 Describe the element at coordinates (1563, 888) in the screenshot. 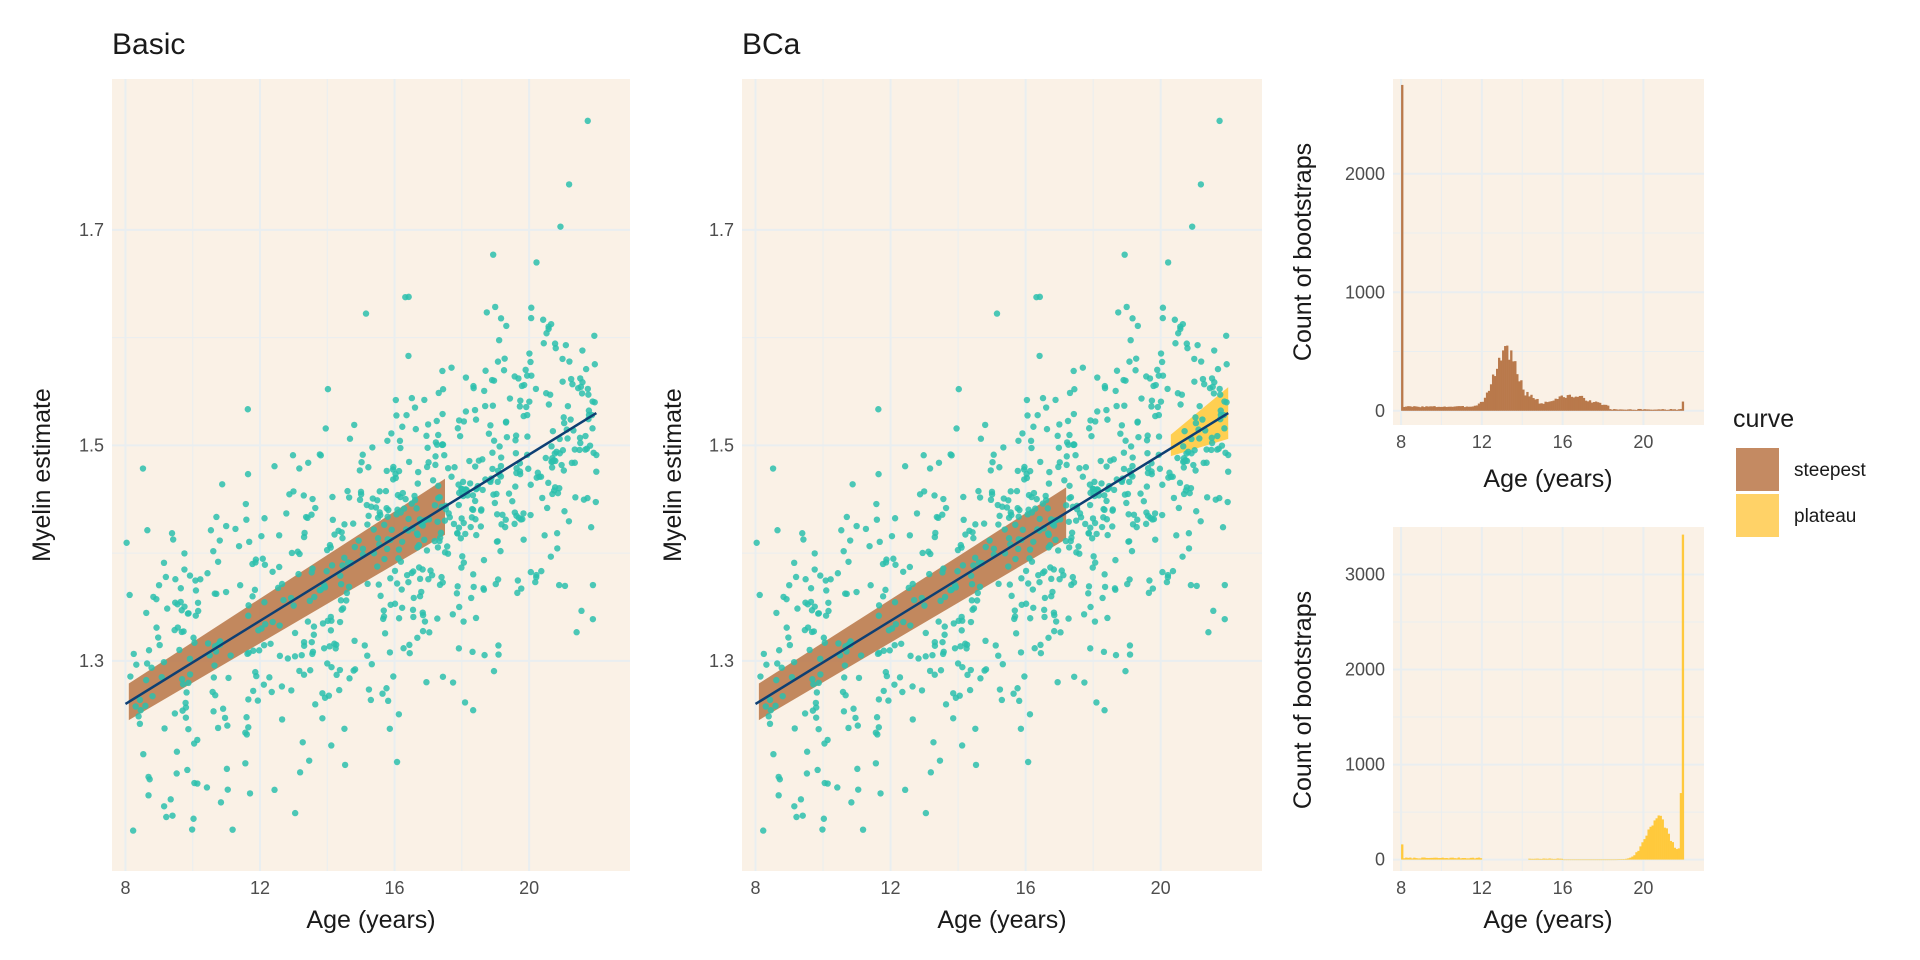

I see `x-tick-label: 16` at that location.